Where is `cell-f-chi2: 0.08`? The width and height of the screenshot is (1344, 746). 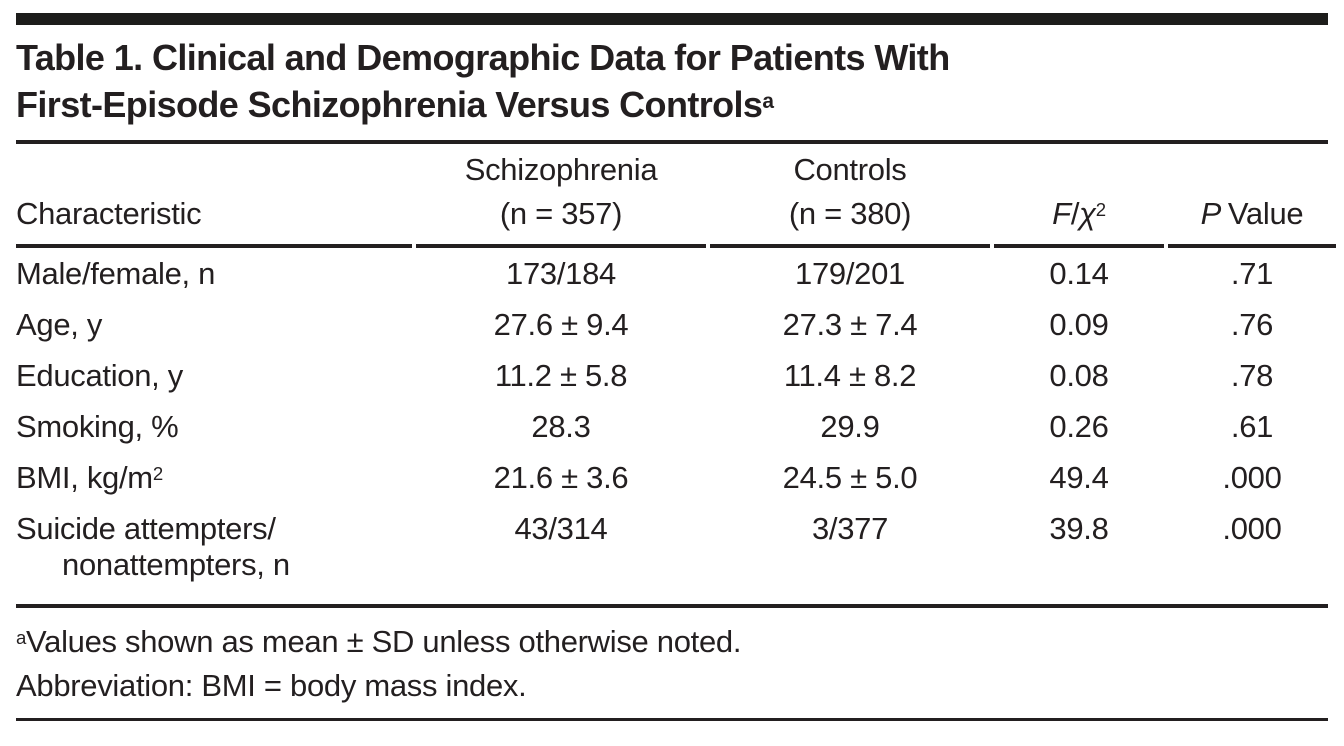
cell-f-chi2: 0.08 is located at coordinates (1079, 375).